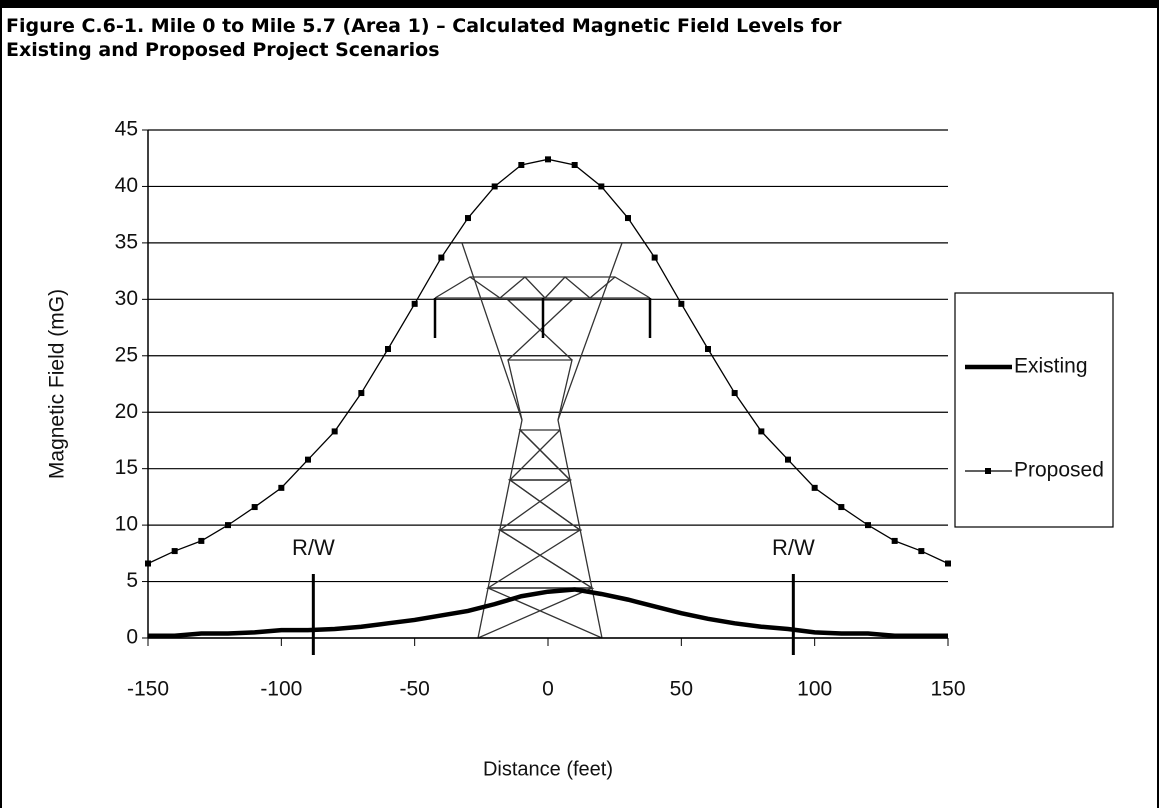 This screenshot has width=1159, height=808. Describe the element at coordinates (548, 612) in the screenshot. I see `series-line` at that location.